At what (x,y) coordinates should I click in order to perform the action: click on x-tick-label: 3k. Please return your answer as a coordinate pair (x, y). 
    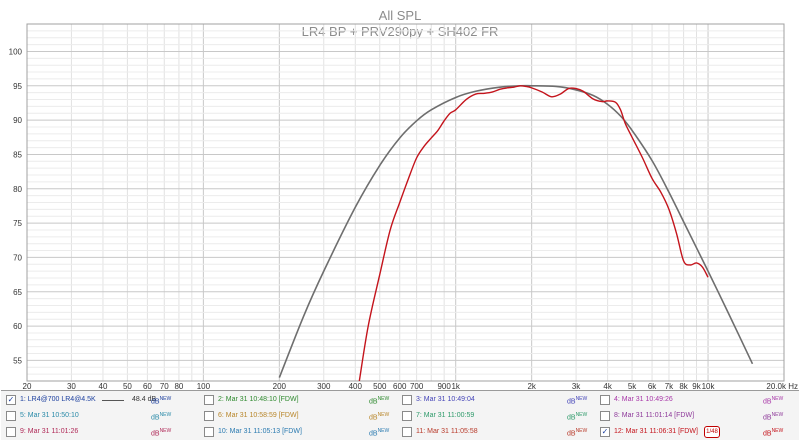
    Looking at the image, I should click on (576, 386).